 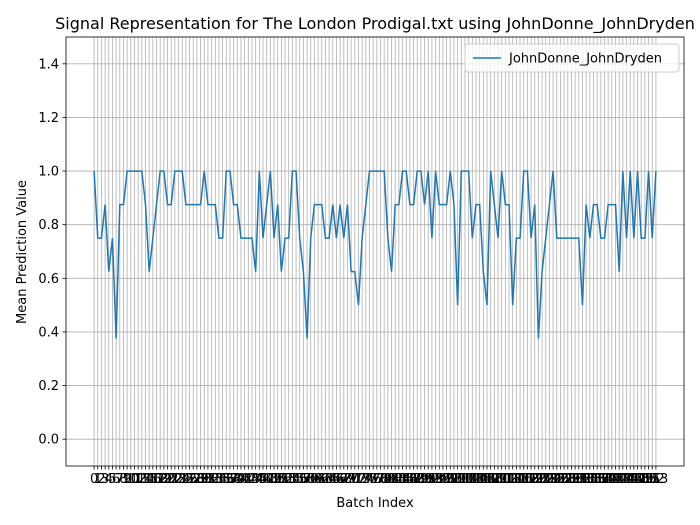 I want to click on x-tick-label: 101, so click(x=465, y=479).